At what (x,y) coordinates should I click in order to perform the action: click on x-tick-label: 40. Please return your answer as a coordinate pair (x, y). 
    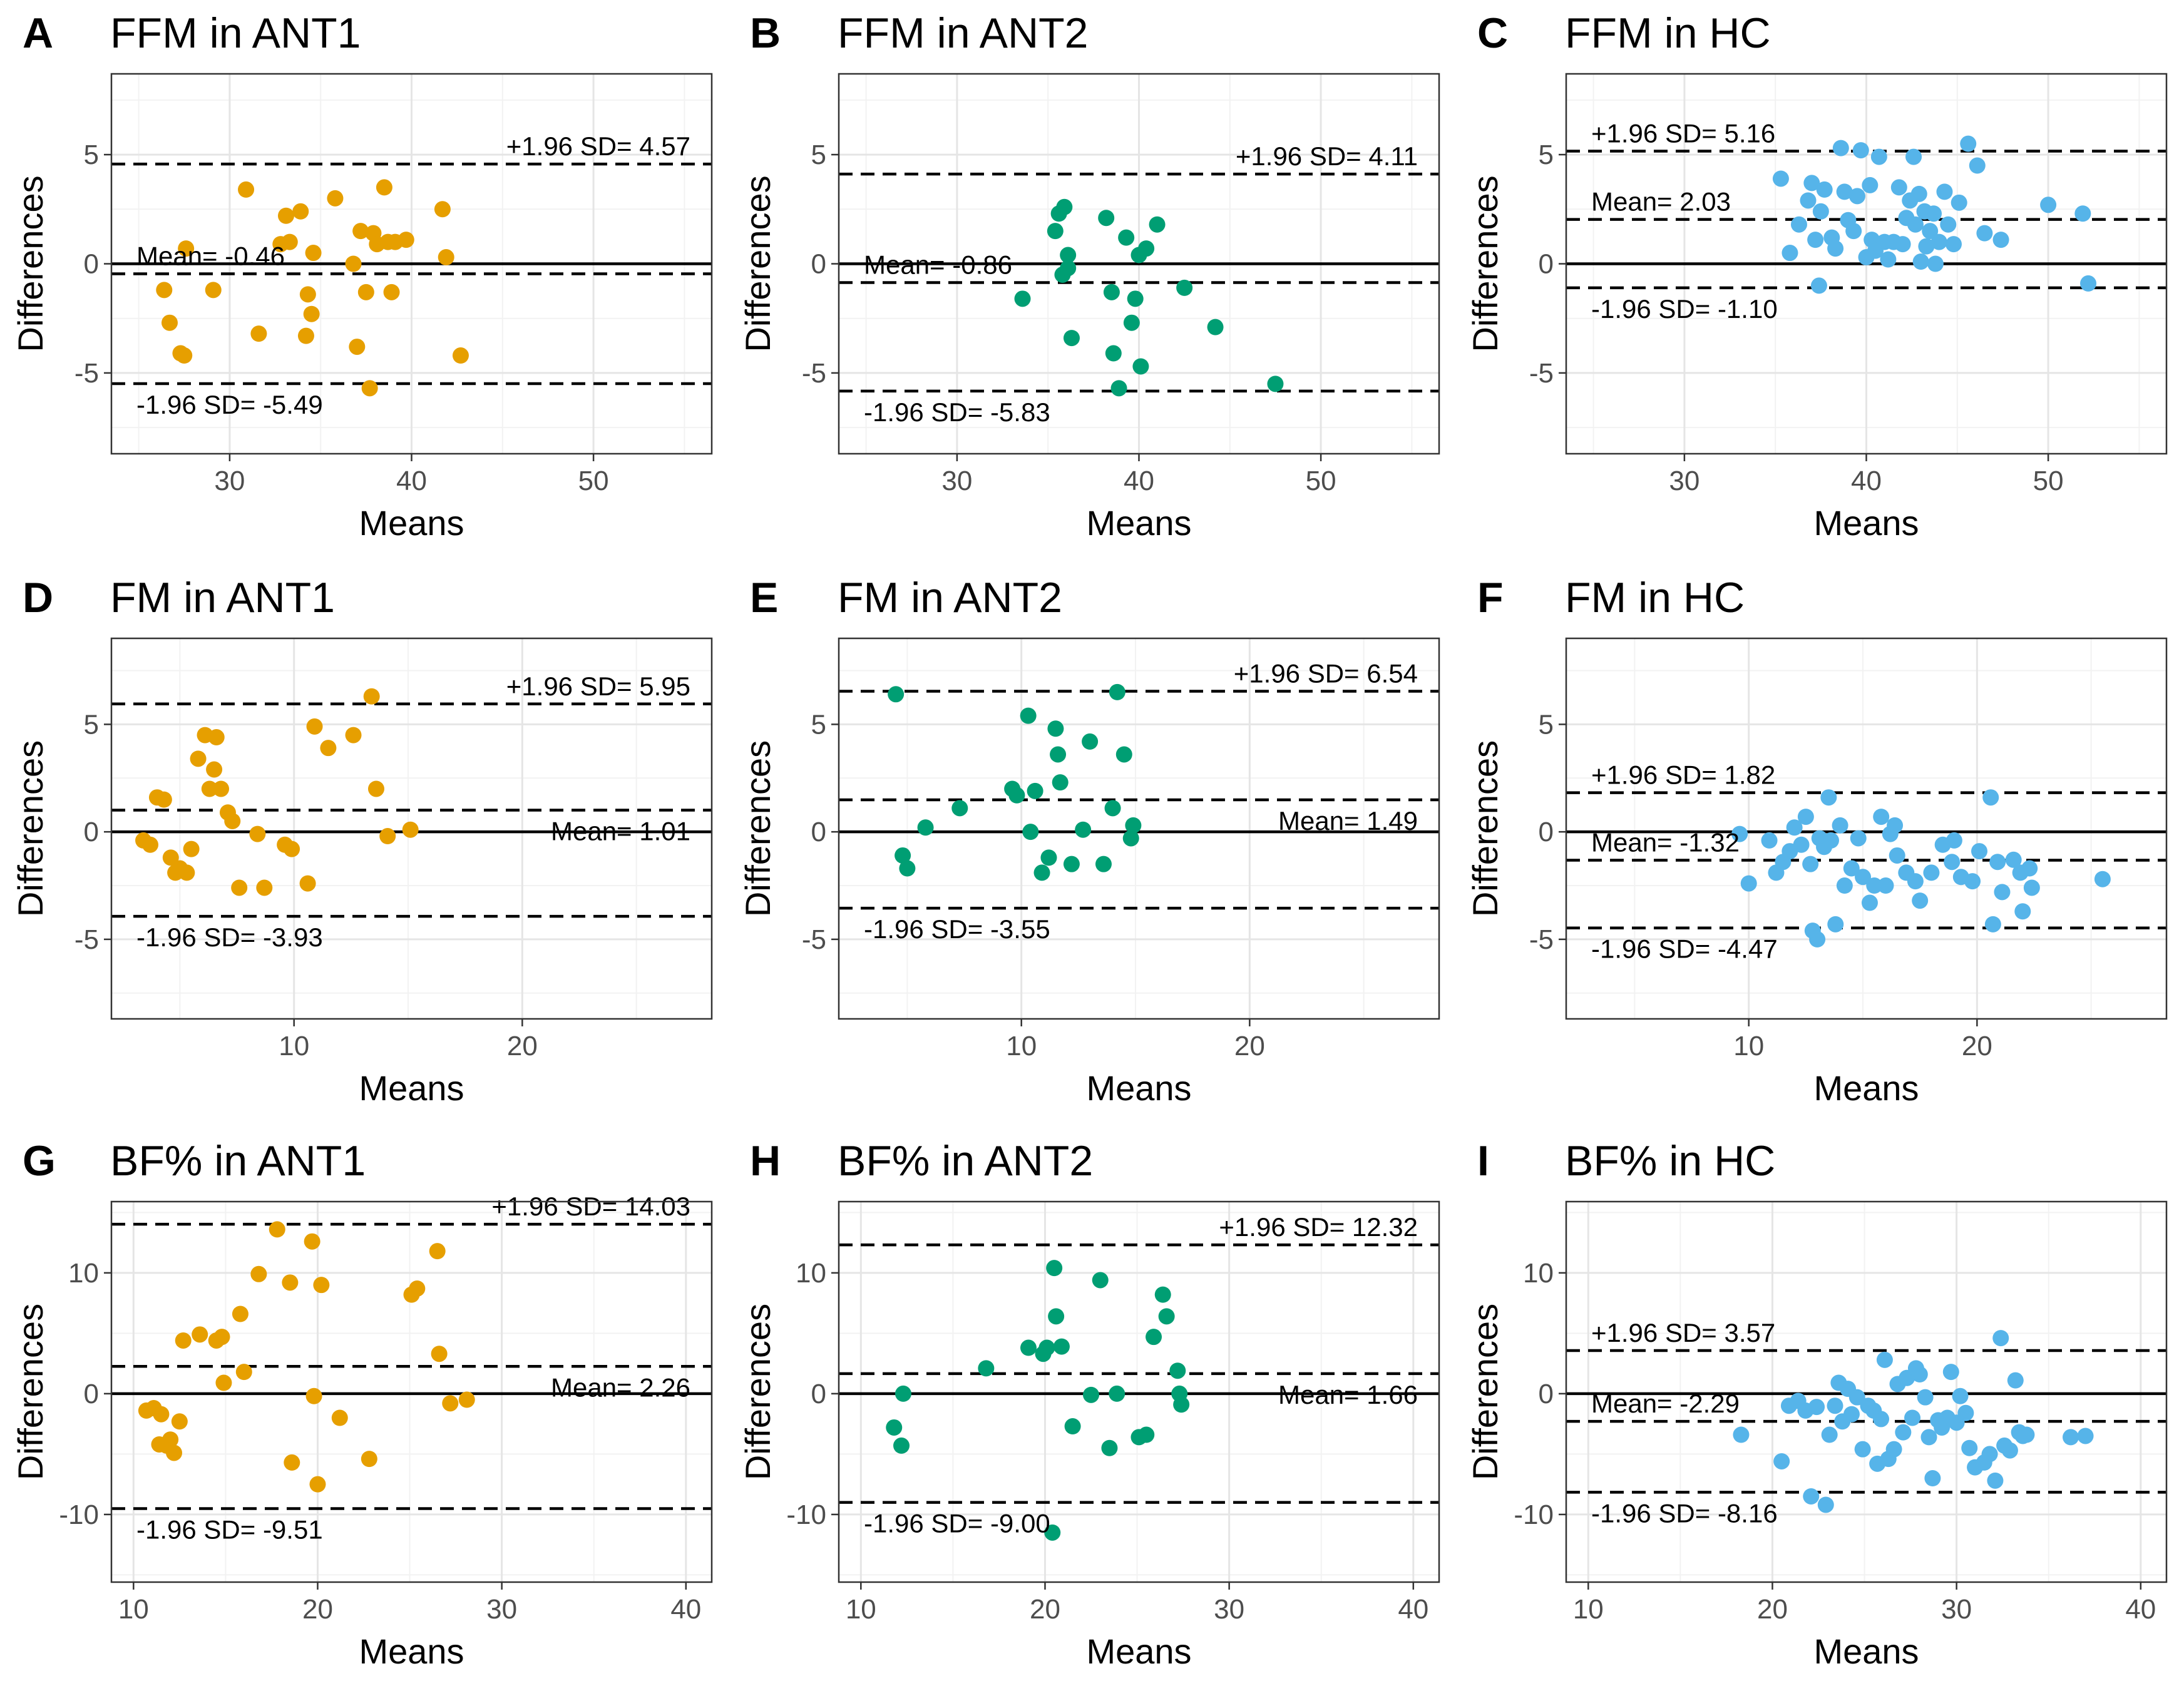
    Looking at the image, I should click on (1139, 481).